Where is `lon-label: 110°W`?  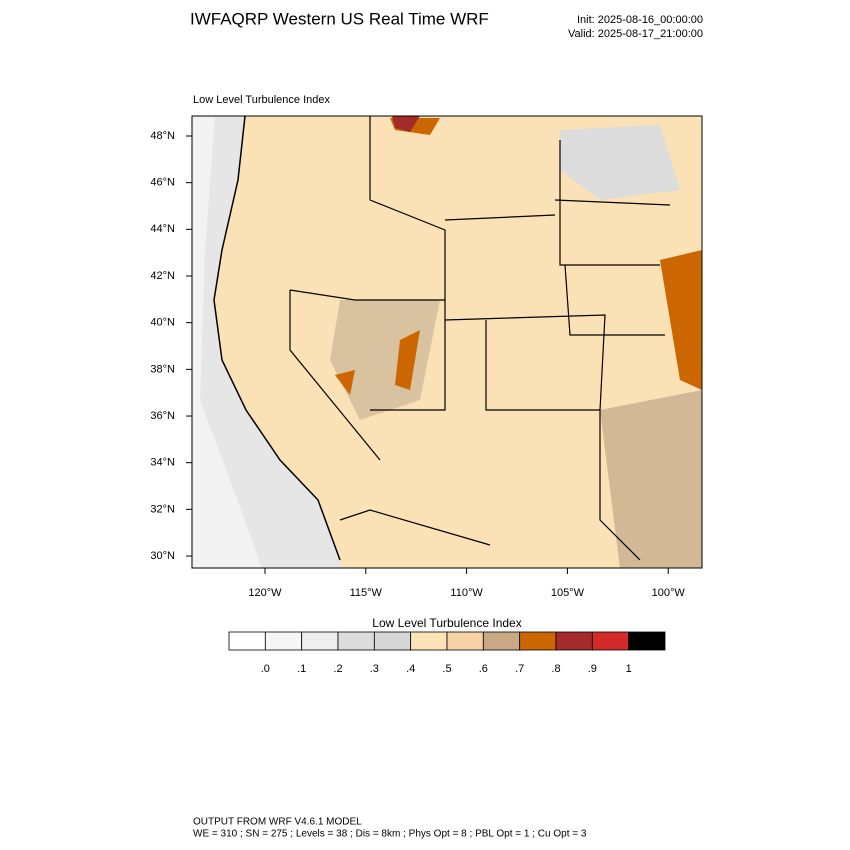 lon-label: 110°W is located at coordinates (466, 593).